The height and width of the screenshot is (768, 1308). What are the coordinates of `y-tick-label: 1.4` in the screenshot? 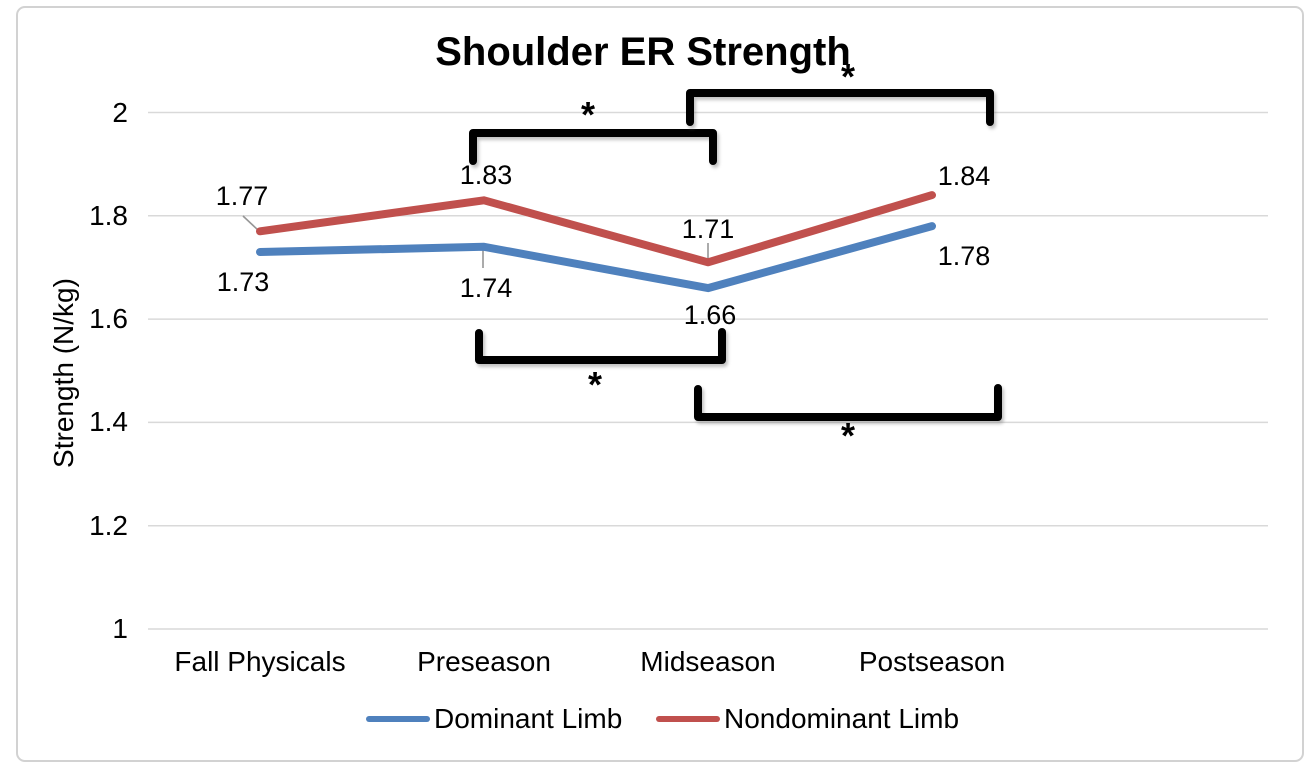 It's located at (108, 422).